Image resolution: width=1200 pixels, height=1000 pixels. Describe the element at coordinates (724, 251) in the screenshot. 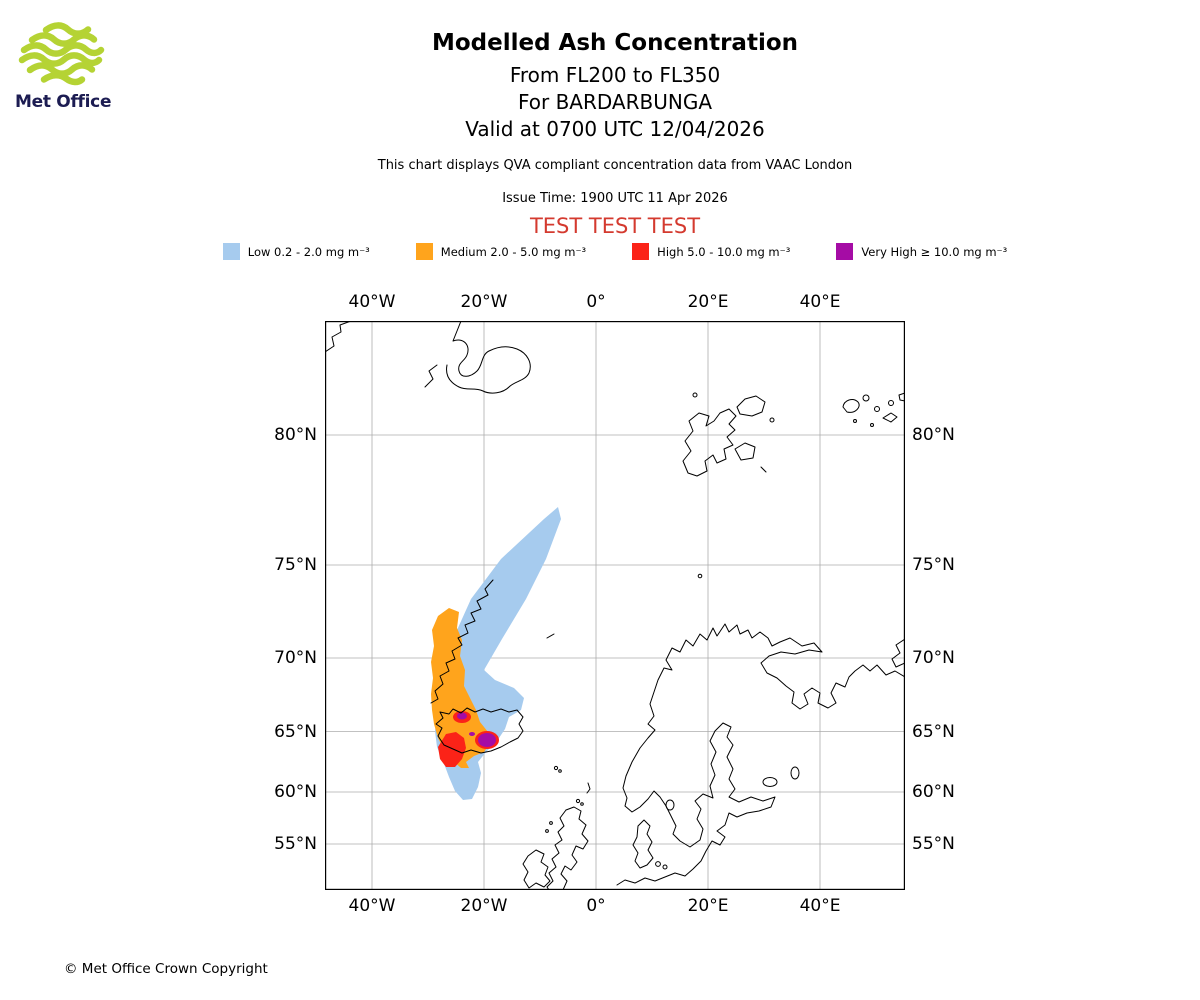

I see `legend-label-high: High 5.0 - 10.0 mg m⁻³` at that location.